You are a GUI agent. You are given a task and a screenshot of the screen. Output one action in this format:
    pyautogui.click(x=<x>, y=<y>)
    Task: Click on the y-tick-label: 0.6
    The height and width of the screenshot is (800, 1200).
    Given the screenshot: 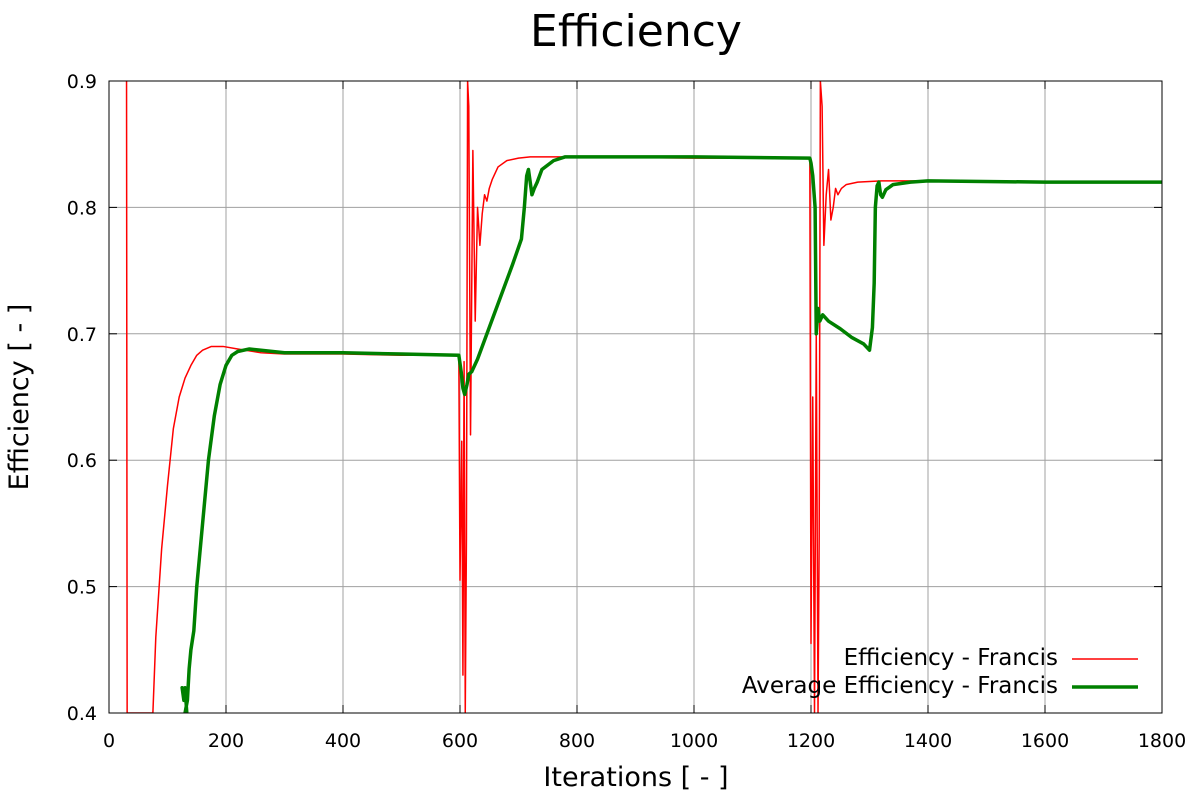 What is the action you would take?
    pyautogui.click(x=82, y=461)
    